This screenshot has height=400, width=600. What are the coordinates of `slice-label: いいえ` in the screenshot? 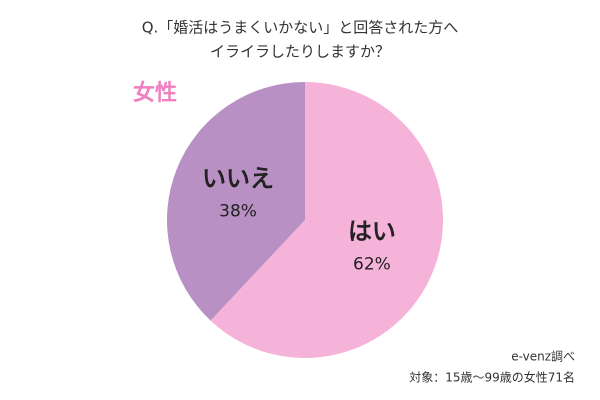 It's located at (238, 178).